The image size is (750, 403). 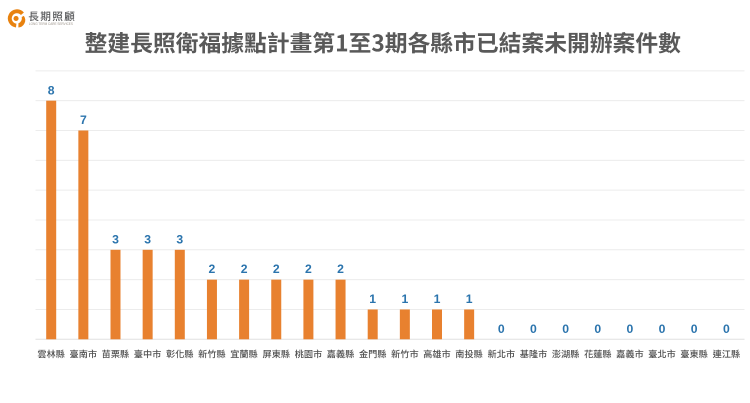 What do you see at coordinates (51, 24) in the screenshot?
I see `svg-text: LONG TERM CARE SERVICES` at bounding box center [51, 24].